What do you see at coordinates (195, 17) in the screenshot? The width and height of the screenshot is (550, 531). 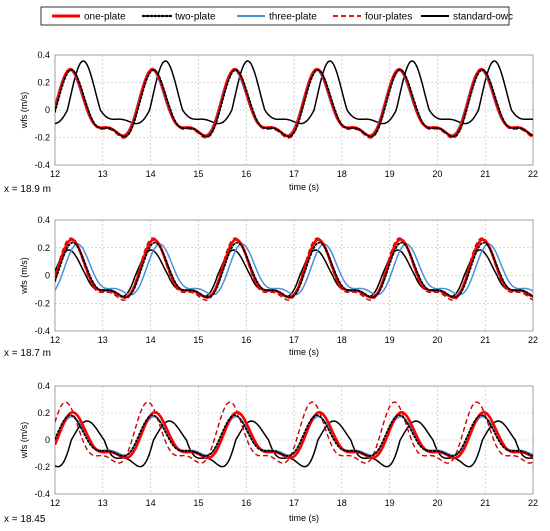 I see `legend-label: two-plate` at bounding box center [195, 17].